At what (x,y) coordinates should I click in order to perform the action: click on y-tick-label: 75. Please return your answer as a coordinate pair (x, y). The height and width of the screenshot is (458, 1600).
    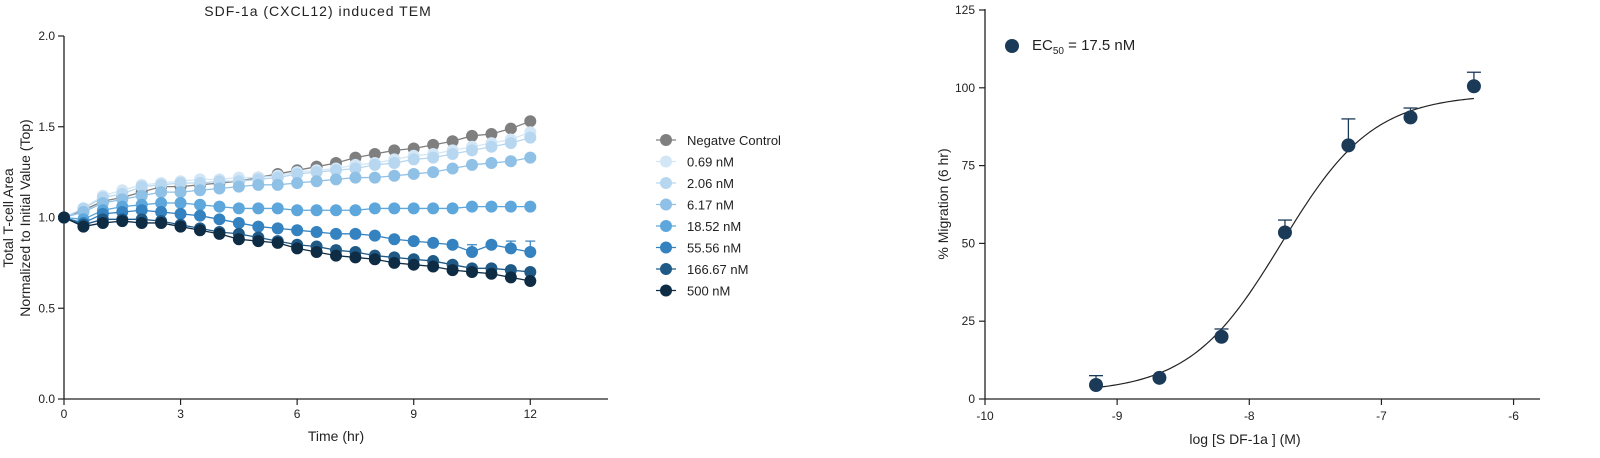
    Looking at the image, I should click on (969, 166).